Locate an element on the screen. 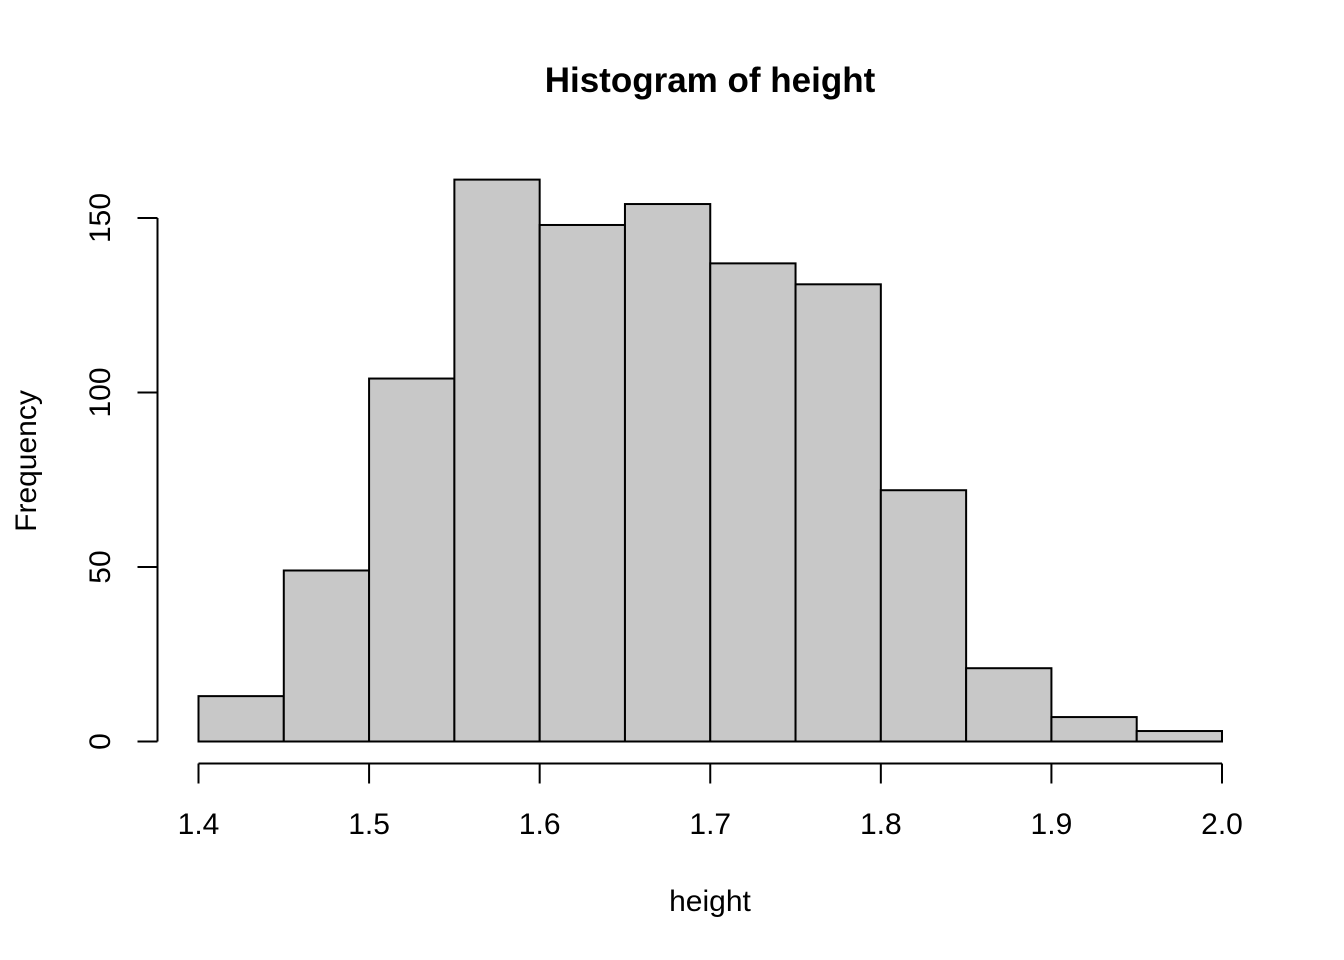  x-tick-label: 1.6 is located at coordinates (540, 824).